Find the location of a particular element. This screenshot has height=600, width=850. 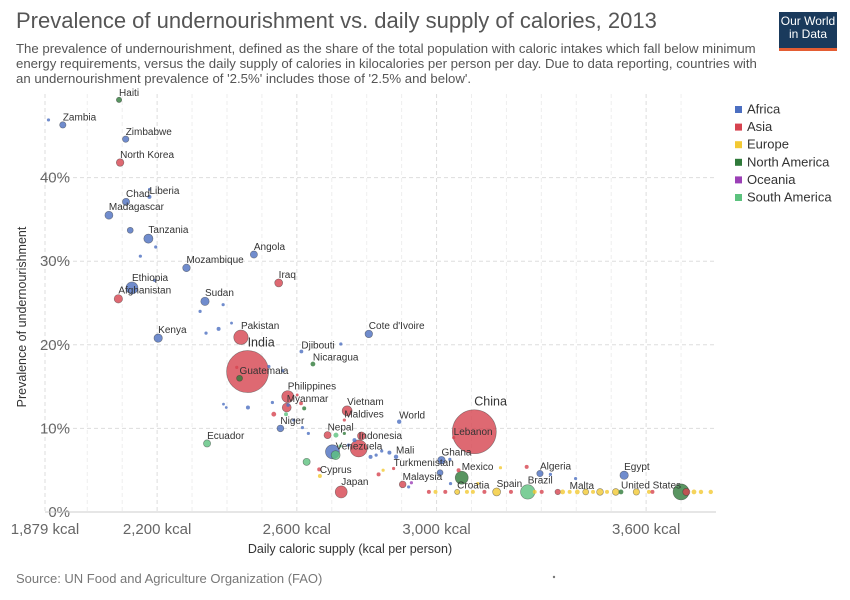

legend-entry: South America is located at coordinates (789, 197).